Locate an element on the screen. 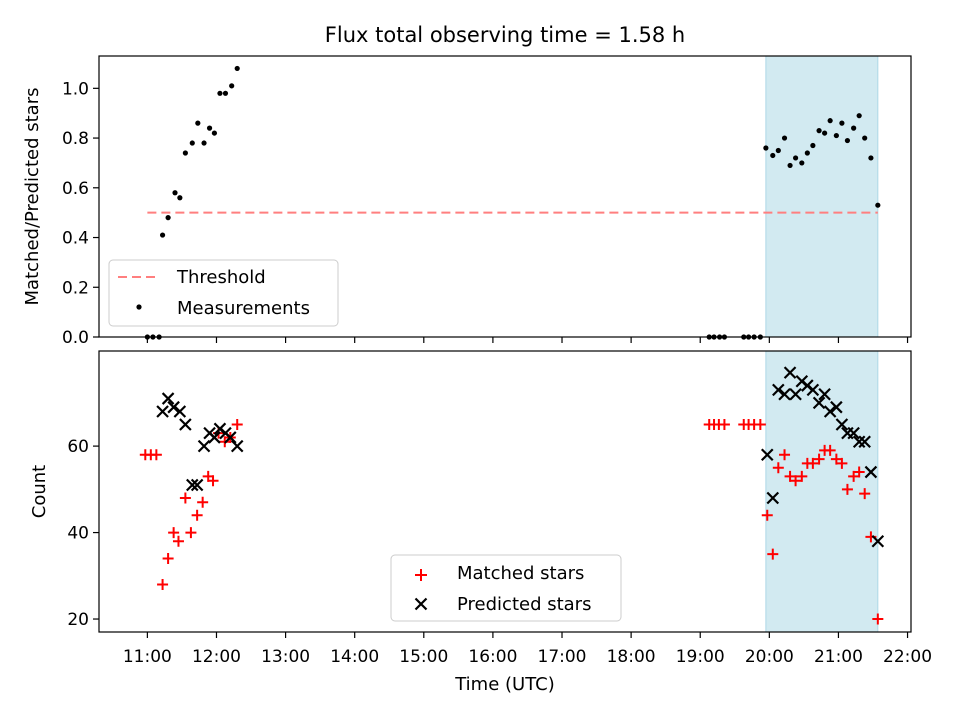 The image size is (960, 720). bottom-y-ticks: 20 40 60 is located at coordinates (83, 533).